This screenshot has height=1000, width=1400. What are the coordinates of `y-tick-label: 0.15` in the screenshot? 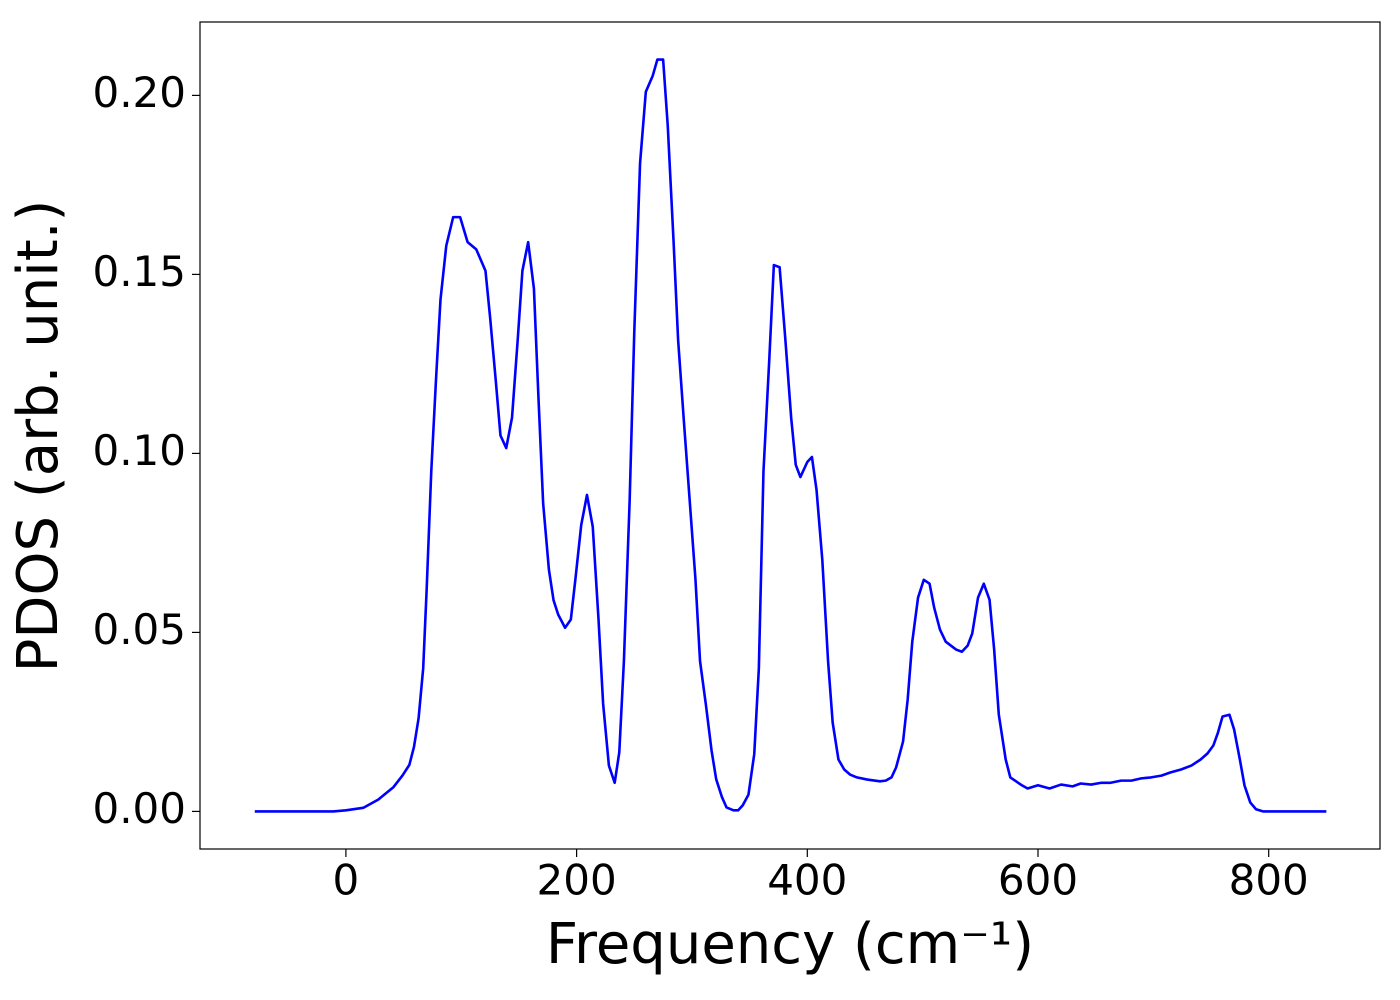 It's located at (139, 271).